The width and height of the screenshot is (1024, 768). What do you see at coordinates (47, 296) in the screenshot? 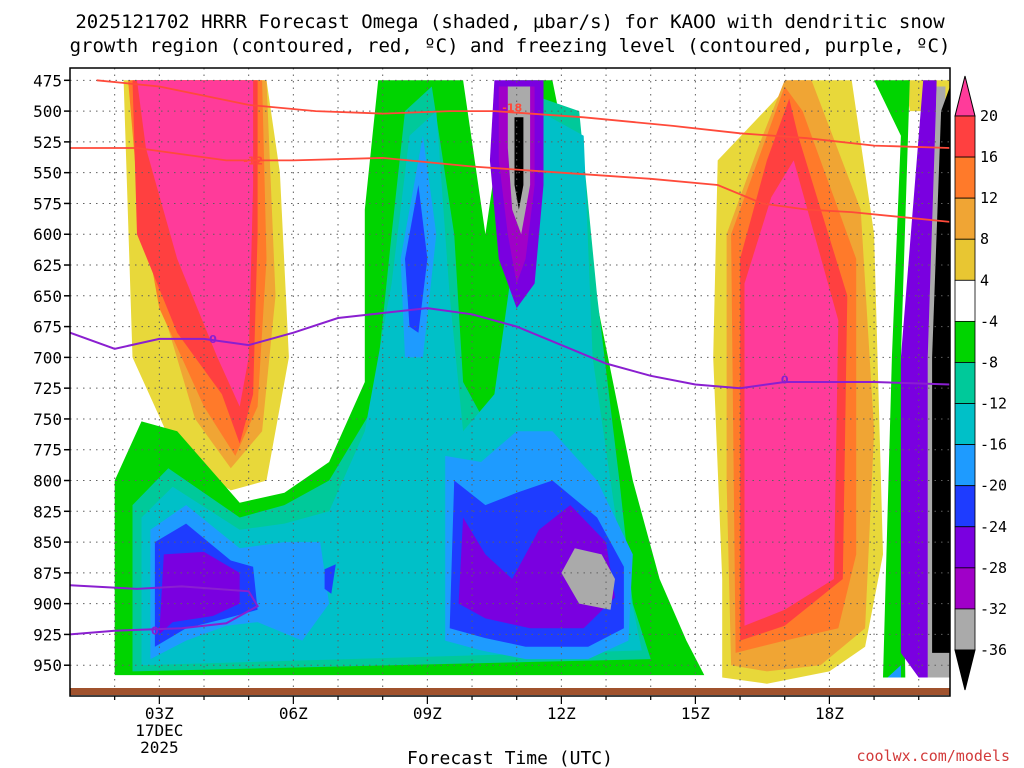
I see `y-tick-label-650: 650` at bounding box center [47, 296].